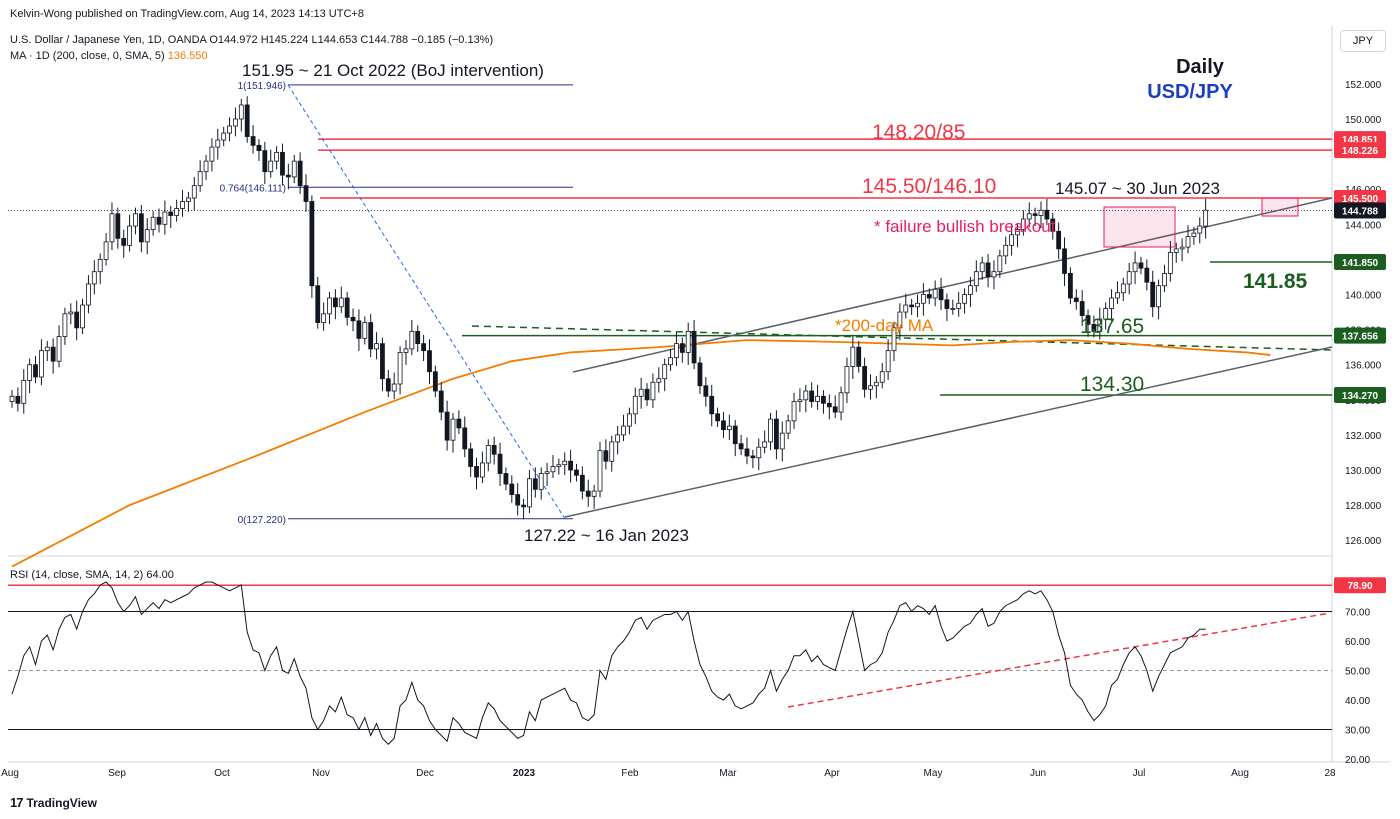  Describe the element at coordinates (1112, 384) in the screenshot. I see `annotation-support3: 134.30` at that location.